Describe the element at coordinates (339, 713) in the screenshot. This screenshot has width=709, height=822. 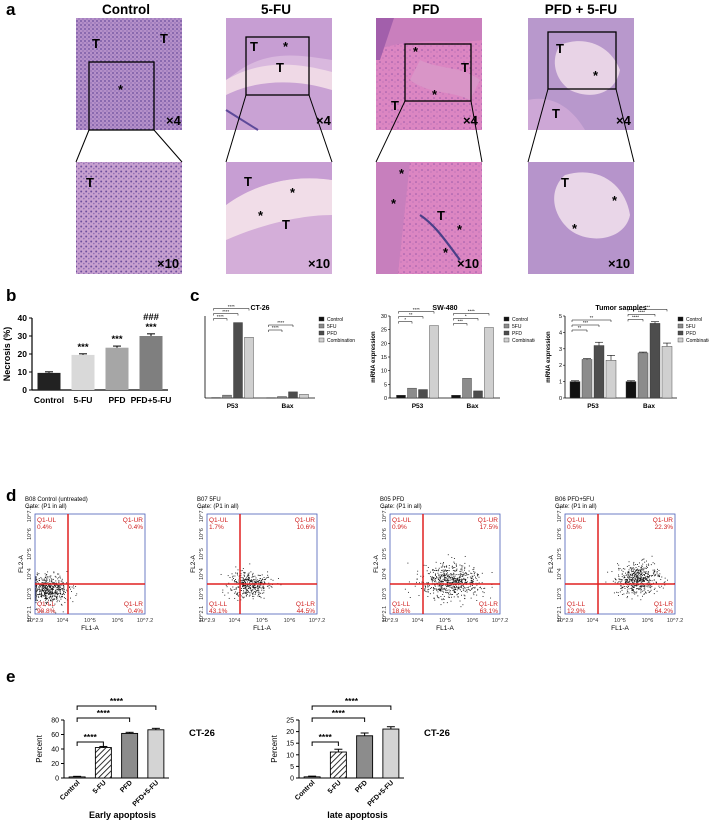
I see `significance-label: ****` at that location.